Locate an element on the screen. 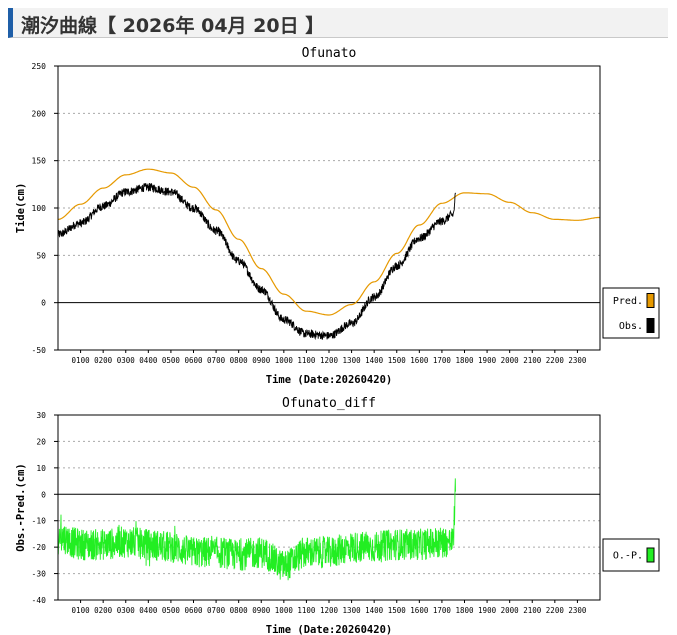  y-axis-label: Tide(cm) is located at coordinates (21, 208).